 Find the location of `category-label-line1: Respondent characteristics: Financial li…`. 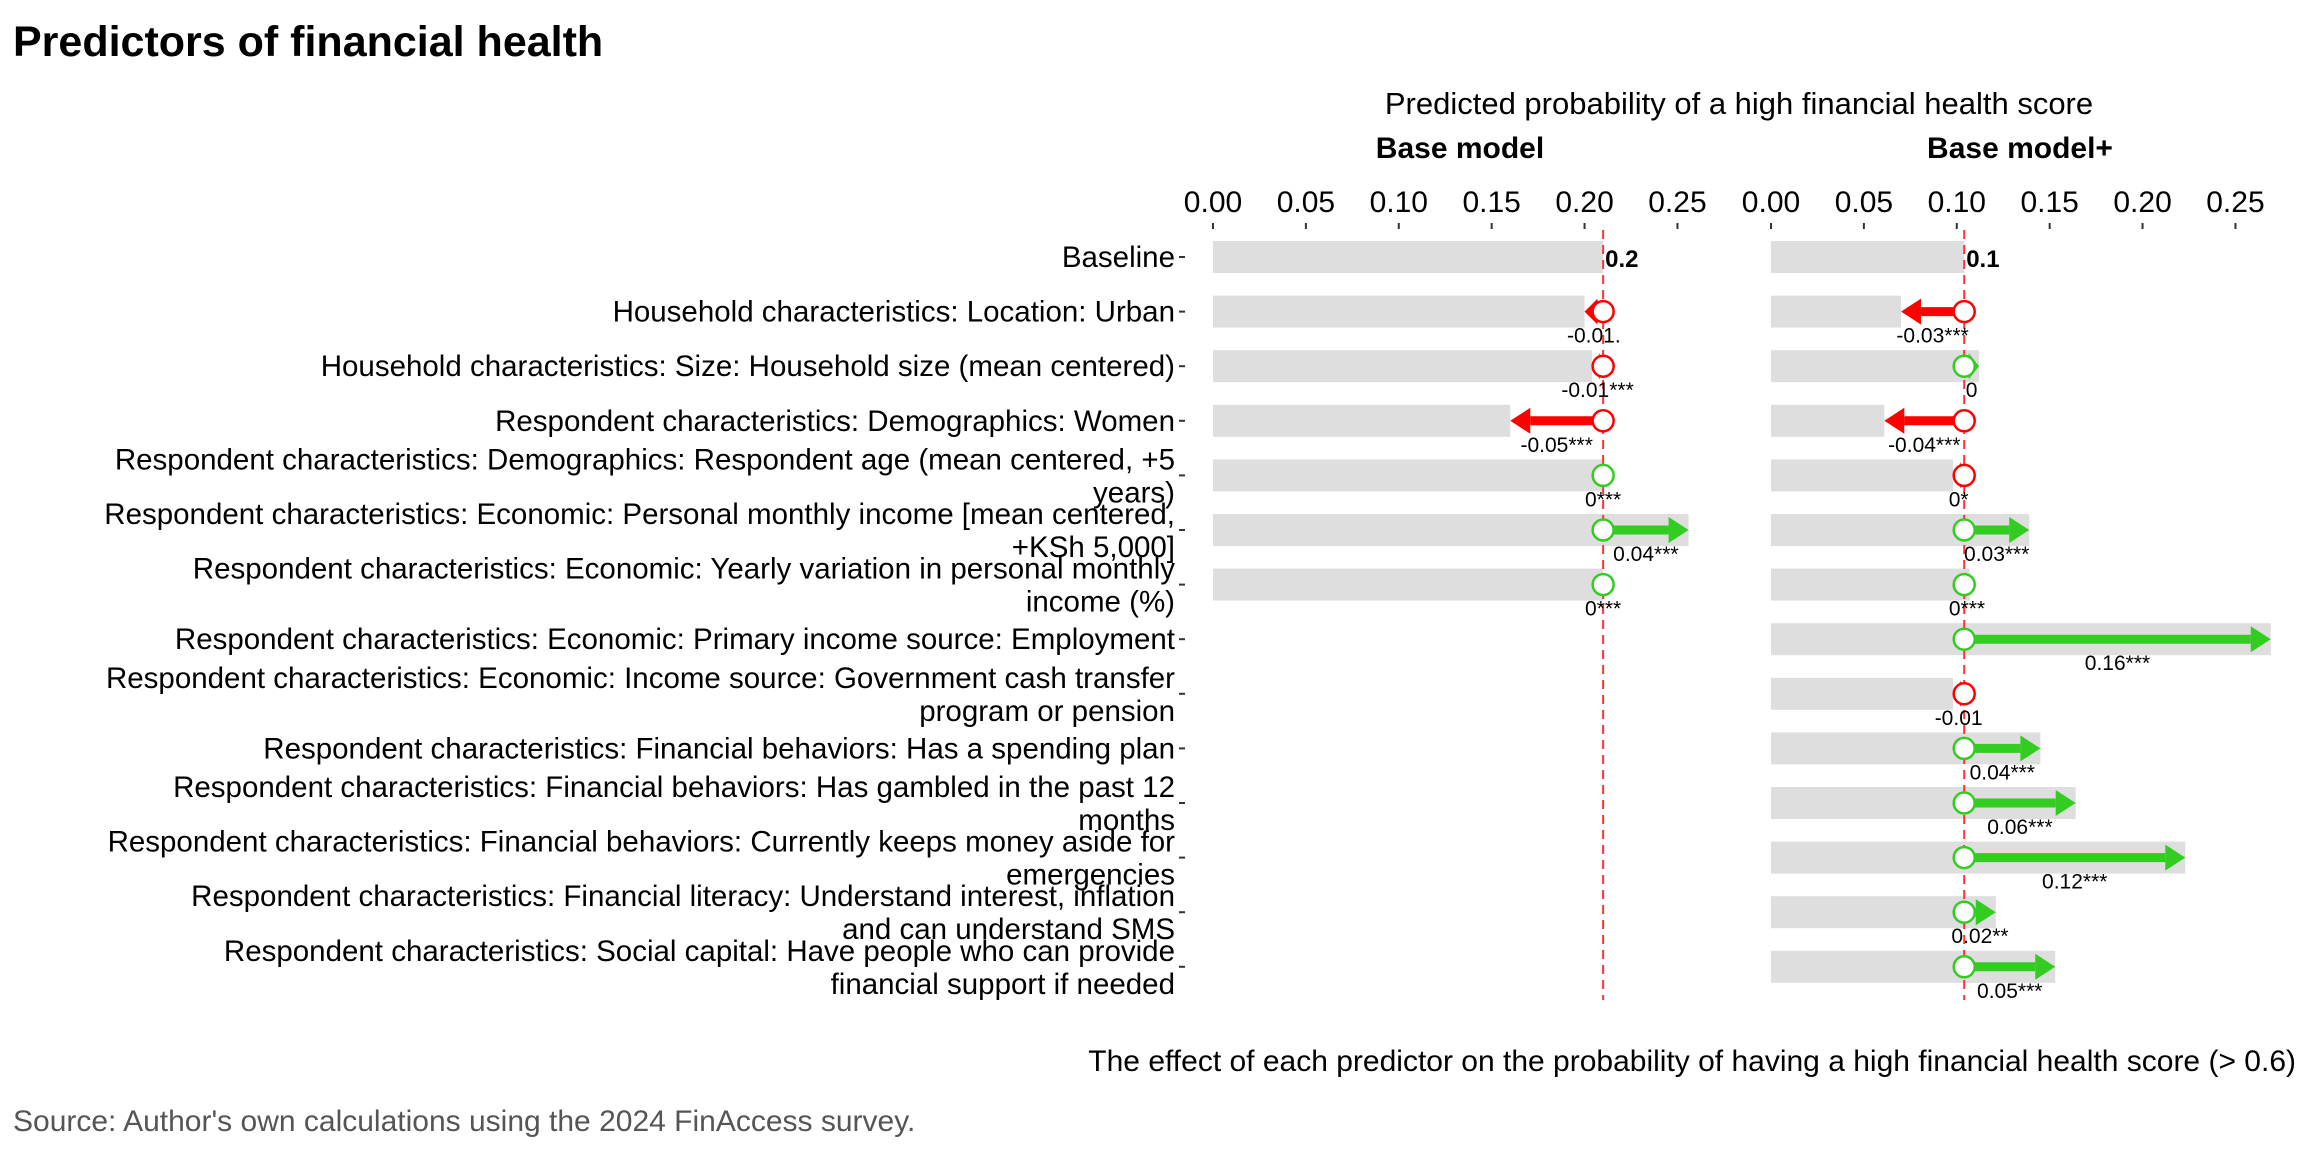

category-label-line1: Respondent characteristics: Financial li… is located at coordinates (683, 896).